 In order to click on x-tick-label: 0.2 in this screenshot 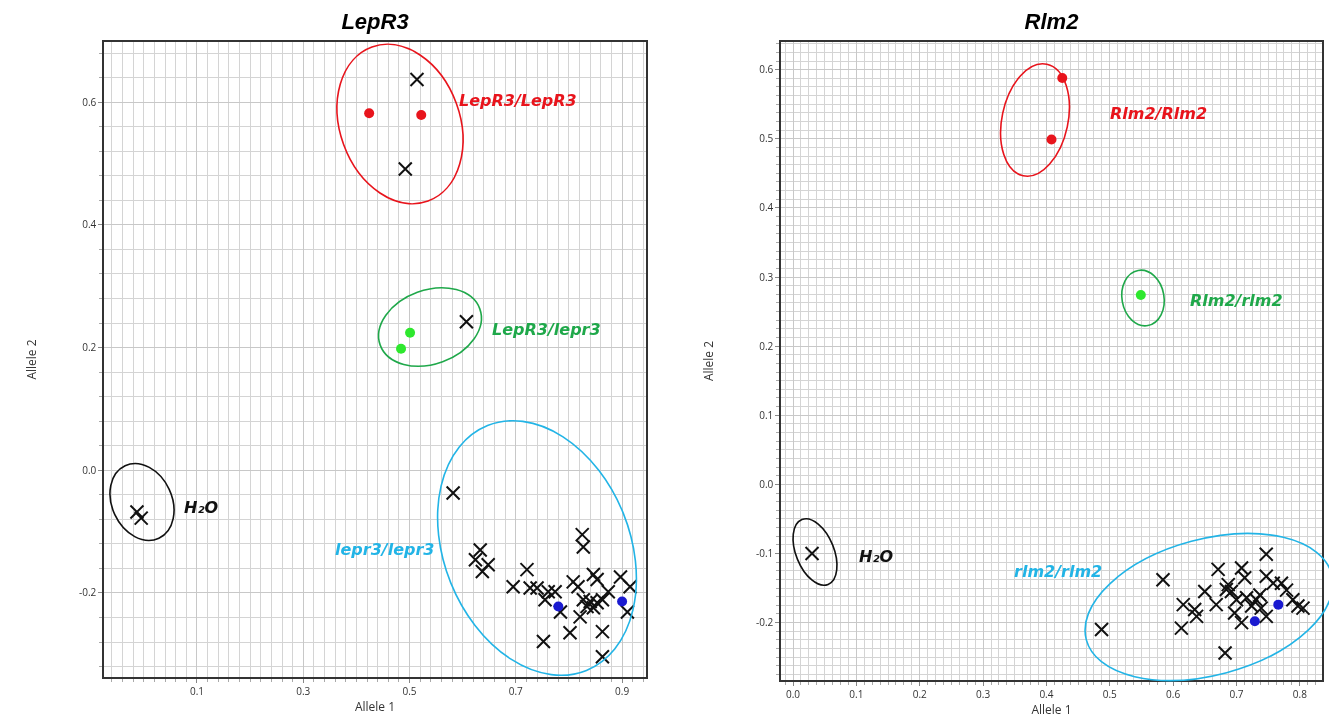, I will do `click(920, 693)`.